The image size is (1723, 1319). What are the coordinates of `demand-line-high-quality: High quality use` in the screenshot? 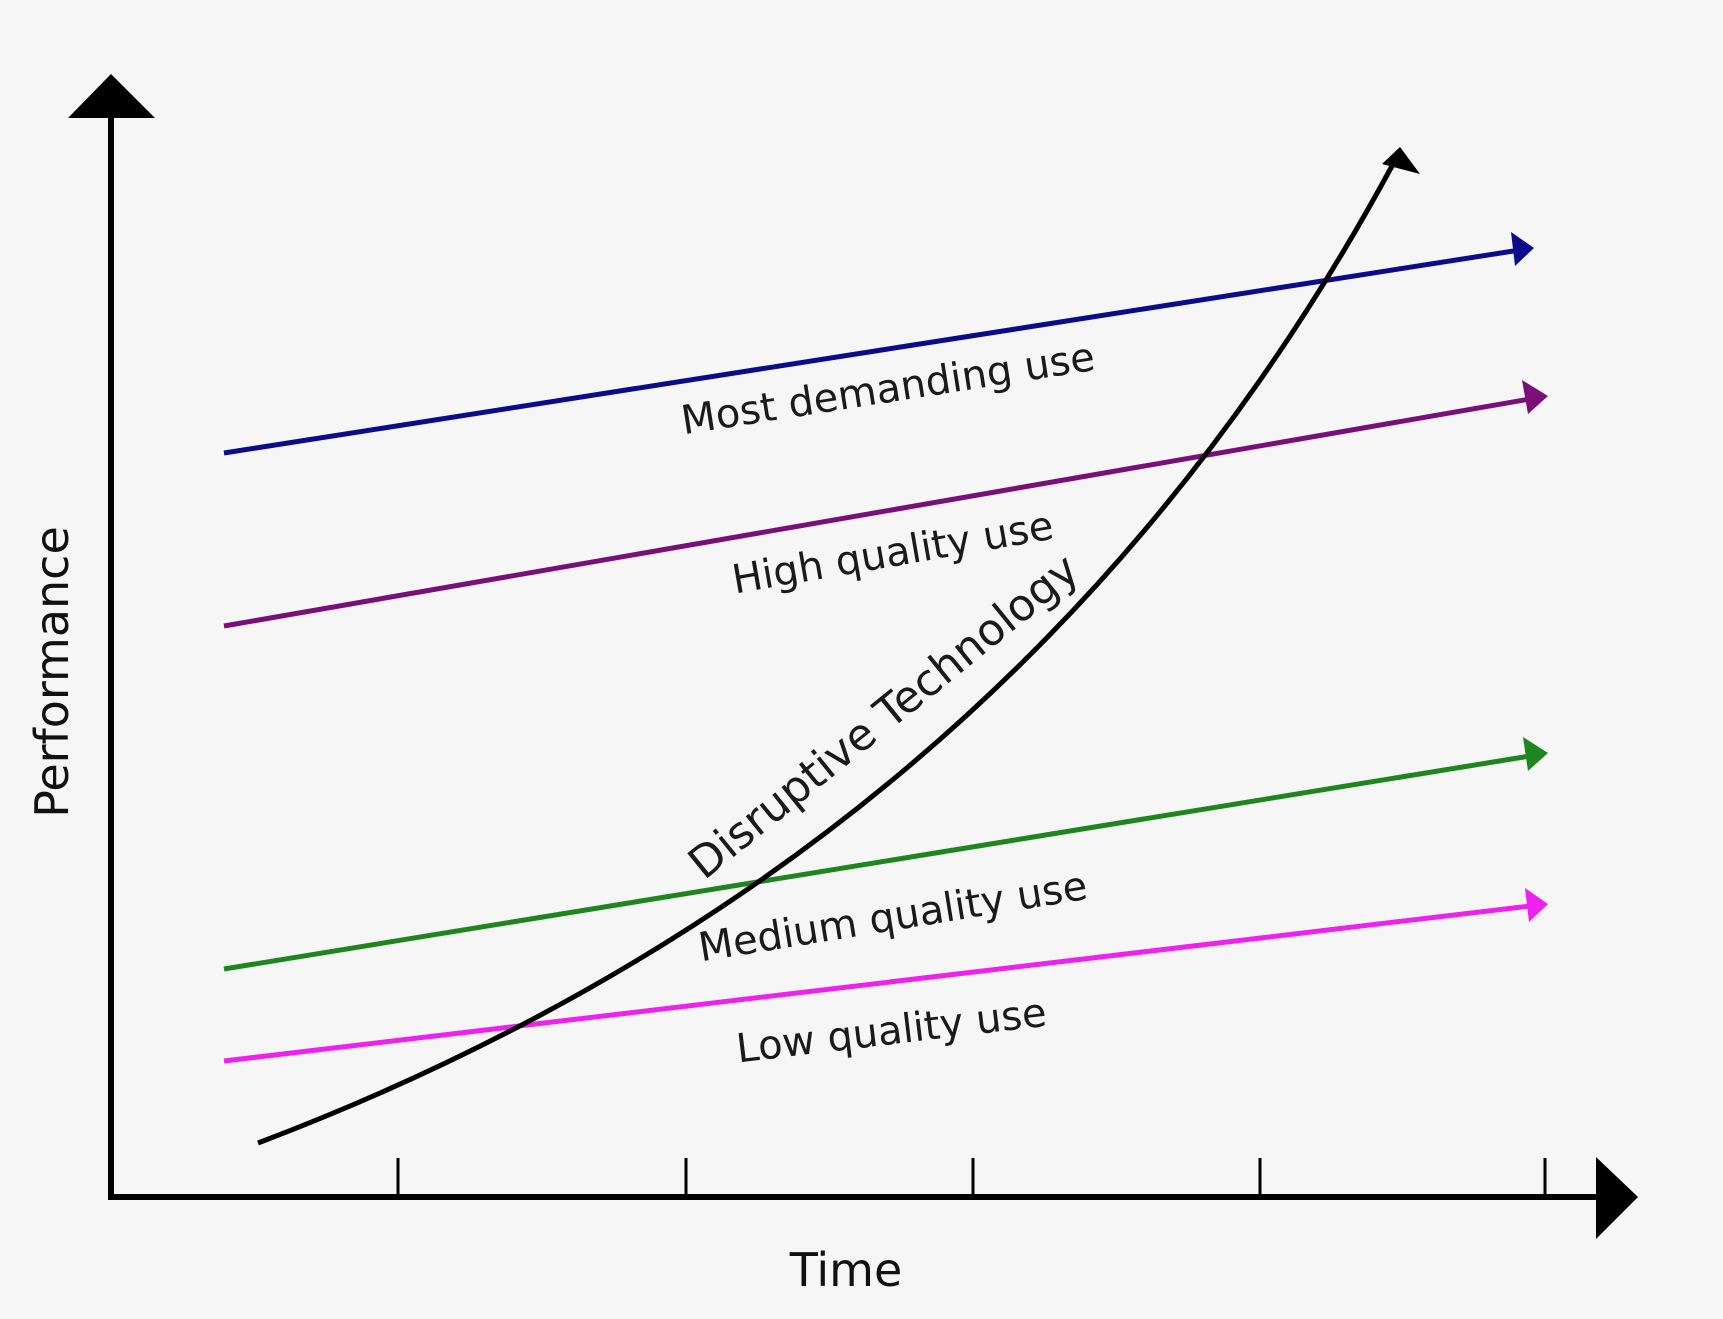 It's located at (885, 504).